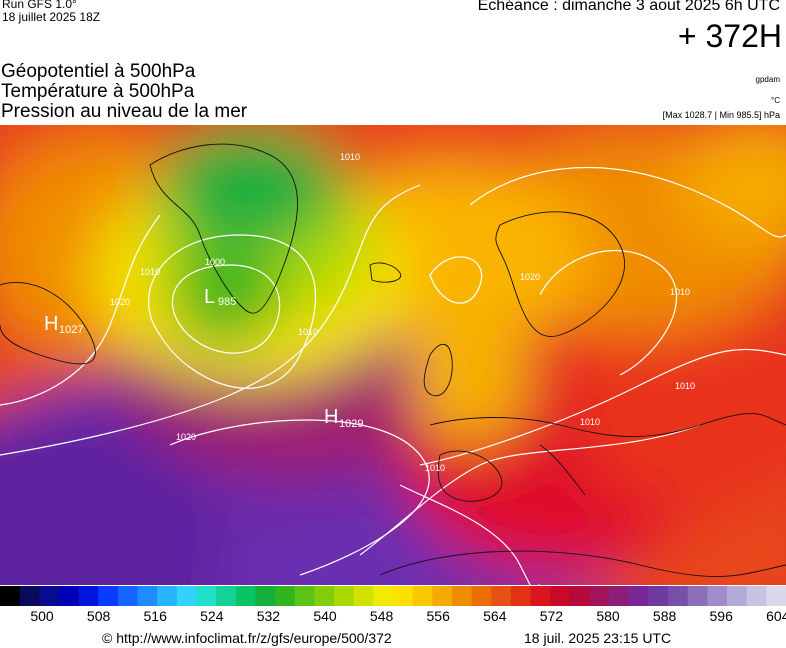 The height and width of the screenshot is (648, 786). I want to click on run-info: Run GFS 1.0° 18 juillet 2025 18Z, so click(51, 12).